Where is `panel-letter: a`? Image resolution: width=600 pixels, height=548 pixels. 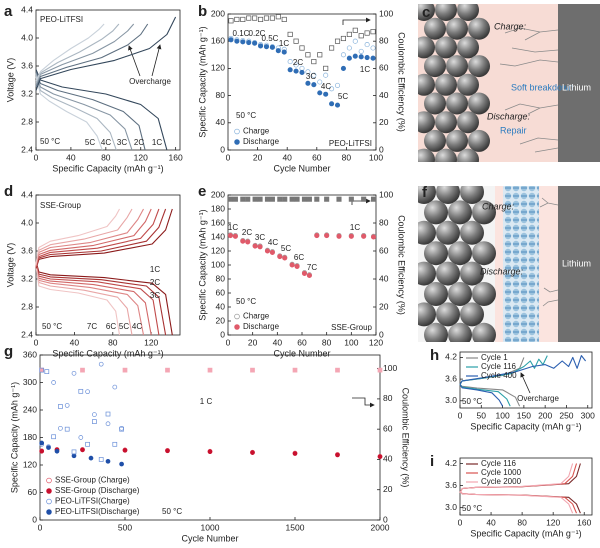
panel-letter: a is located at coordinates (8, 11).